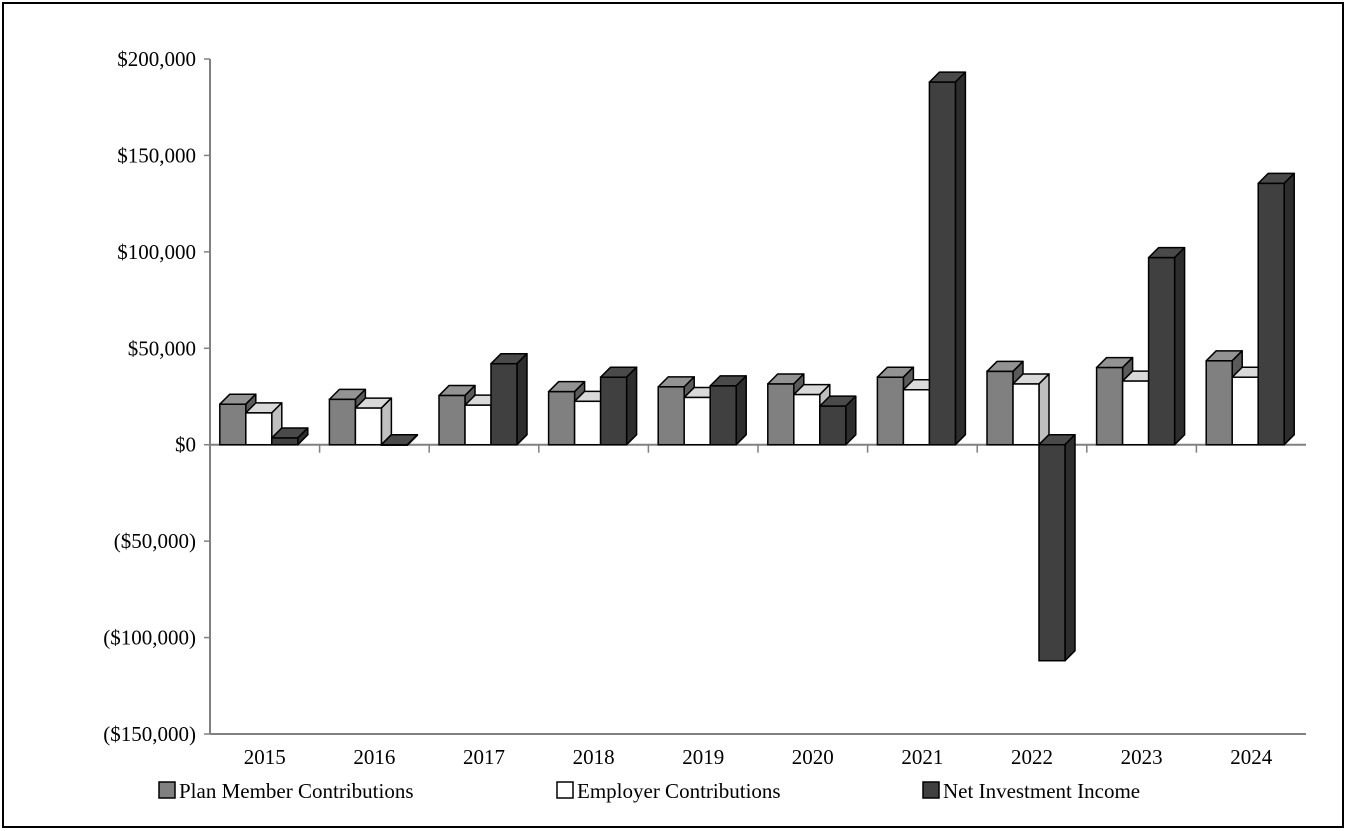 The height and width of the screenshot is (831, 1348). Describe the element at coordinates (594, 757) in the screenshot. I see `x-tick-label: 2018` at that location.